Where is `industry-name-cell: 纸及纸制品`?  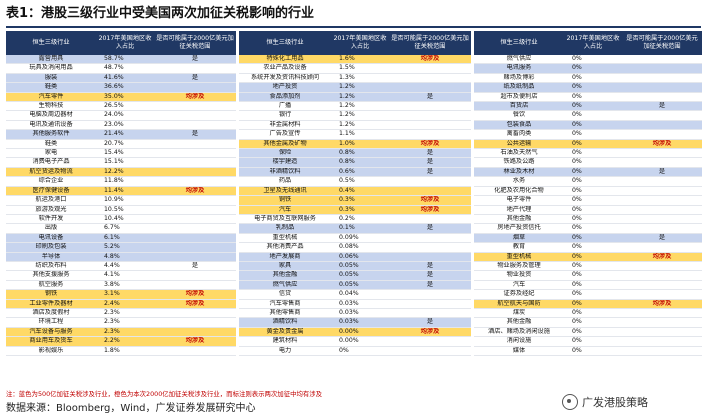 industry-name-cell: 纸及纸制品 is located at coordinates (519, 87).